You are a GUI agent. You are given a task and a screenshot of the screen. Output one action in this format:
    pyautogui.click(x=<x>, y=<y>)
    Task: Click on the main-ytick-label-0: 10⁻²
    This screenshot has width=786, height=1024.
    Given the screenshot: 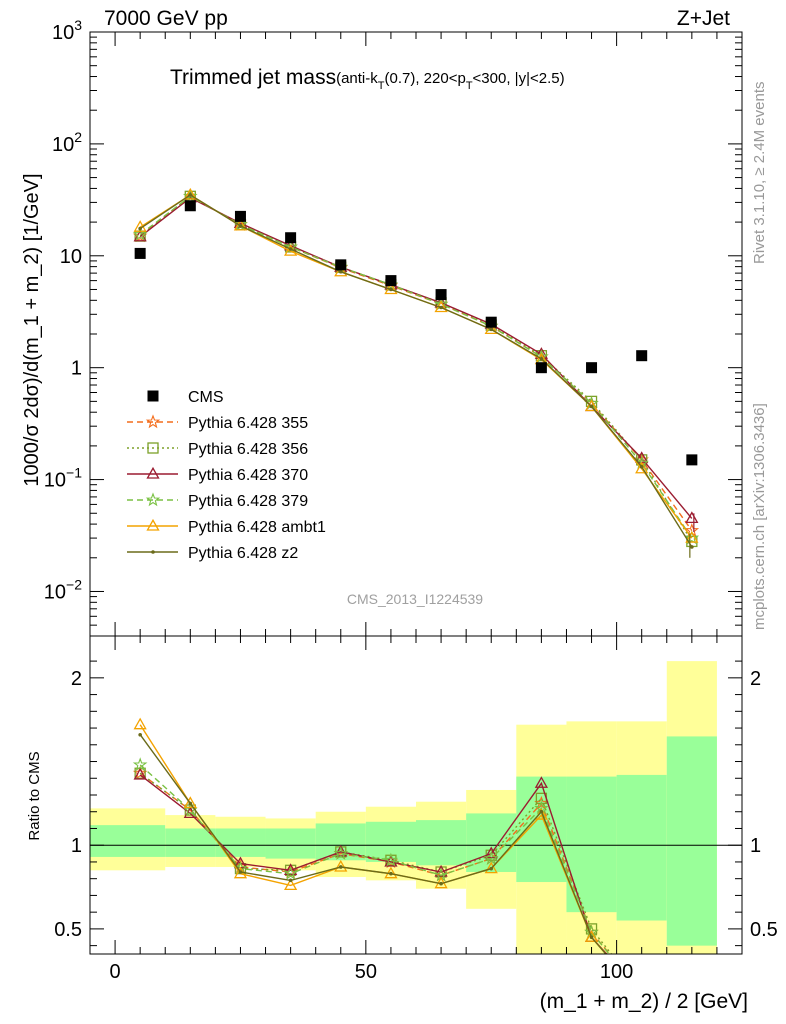 What is the action you would take?
    pyautogui.click(x=63, y=589)
    